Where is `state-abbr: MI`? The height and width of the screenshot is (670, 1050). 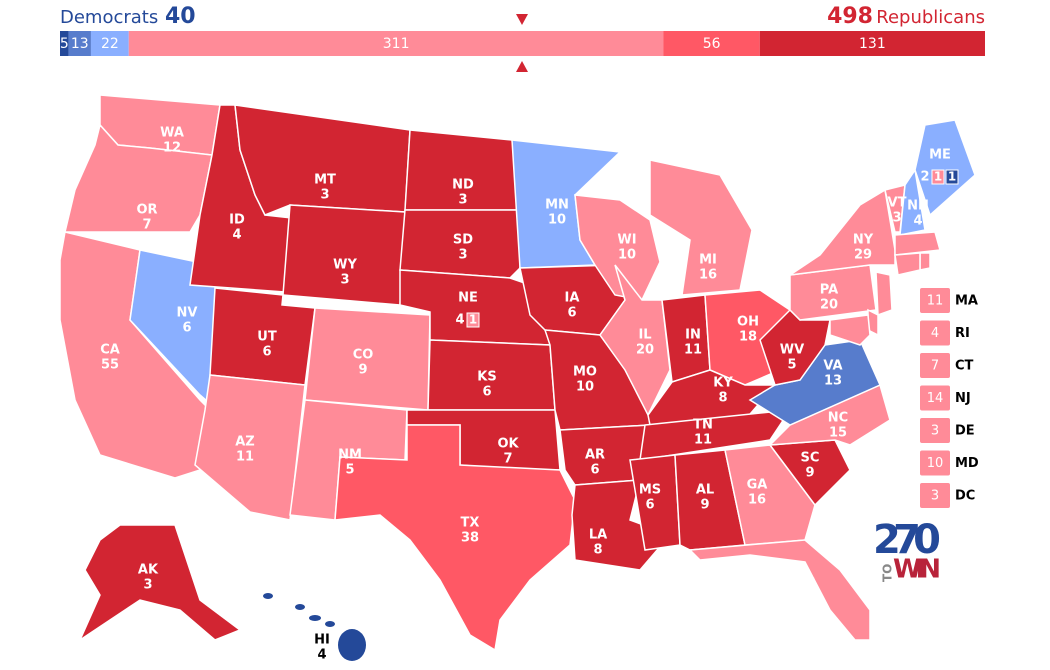 state-abbr: MI is located at coordinates (708, 260).